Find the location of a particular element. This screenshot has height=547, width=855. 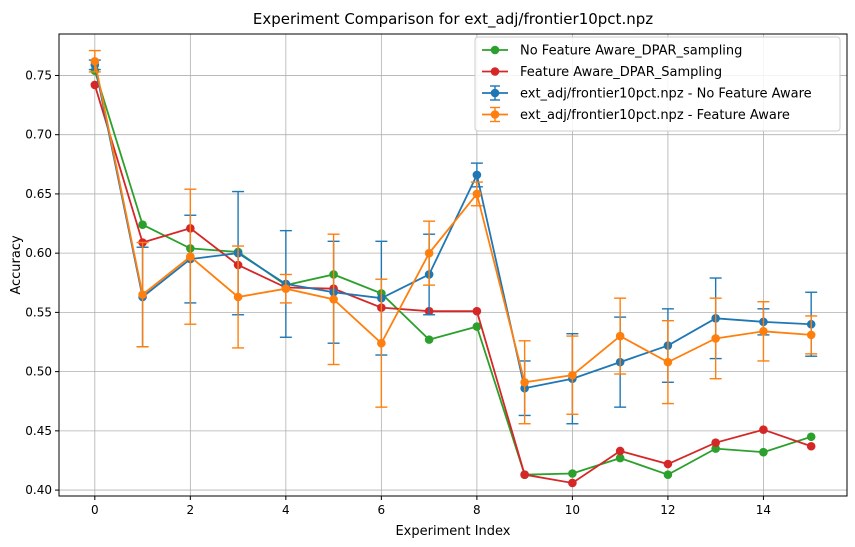

y-axis-label: Accuracy is located at coordinates (16, 265).